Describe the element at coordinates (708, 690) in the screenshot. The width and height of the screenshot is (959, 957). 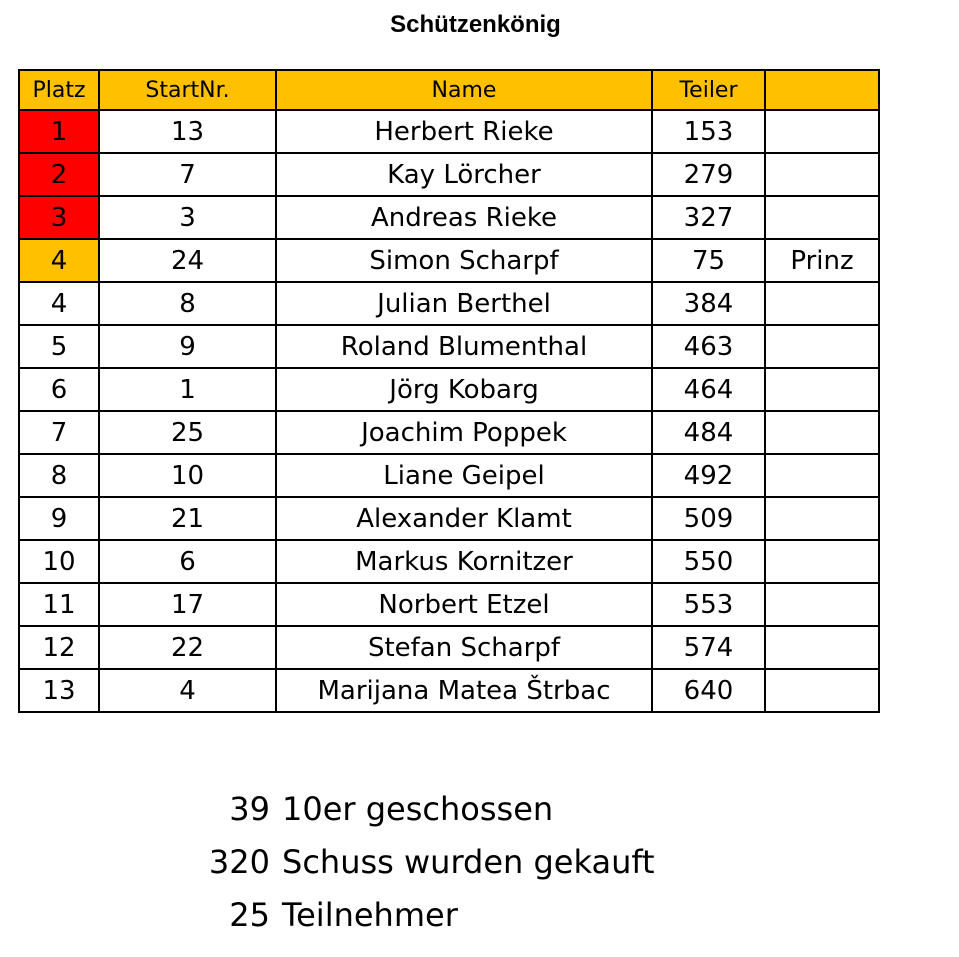
I see `cell-teiler: 640` at that location.